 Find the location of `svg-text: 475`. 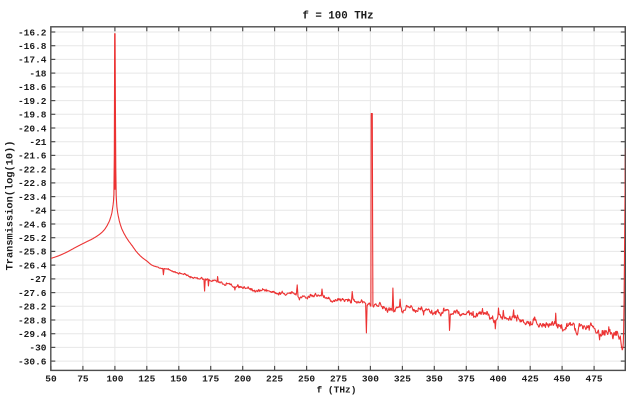

svg-text: 475 is located at coordinates (594, 379).